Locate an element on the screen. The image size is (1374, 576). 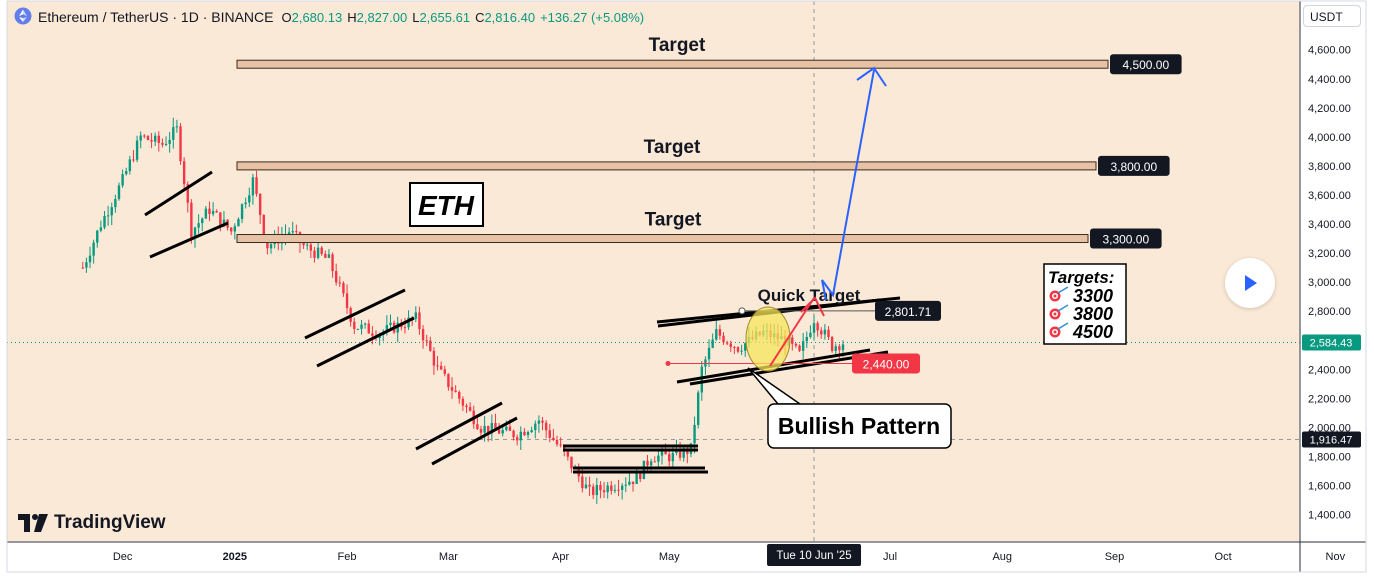
play-icon is located at coordinates (1251, 283).